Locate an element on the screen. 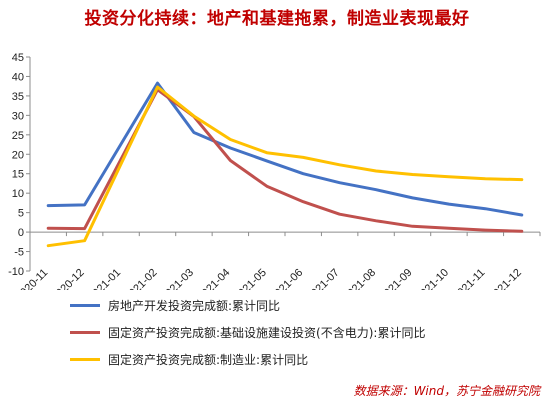  legend-label-real-estate: 房地产开发投资完成额:累计同比 is located at coordinates (194, 306).